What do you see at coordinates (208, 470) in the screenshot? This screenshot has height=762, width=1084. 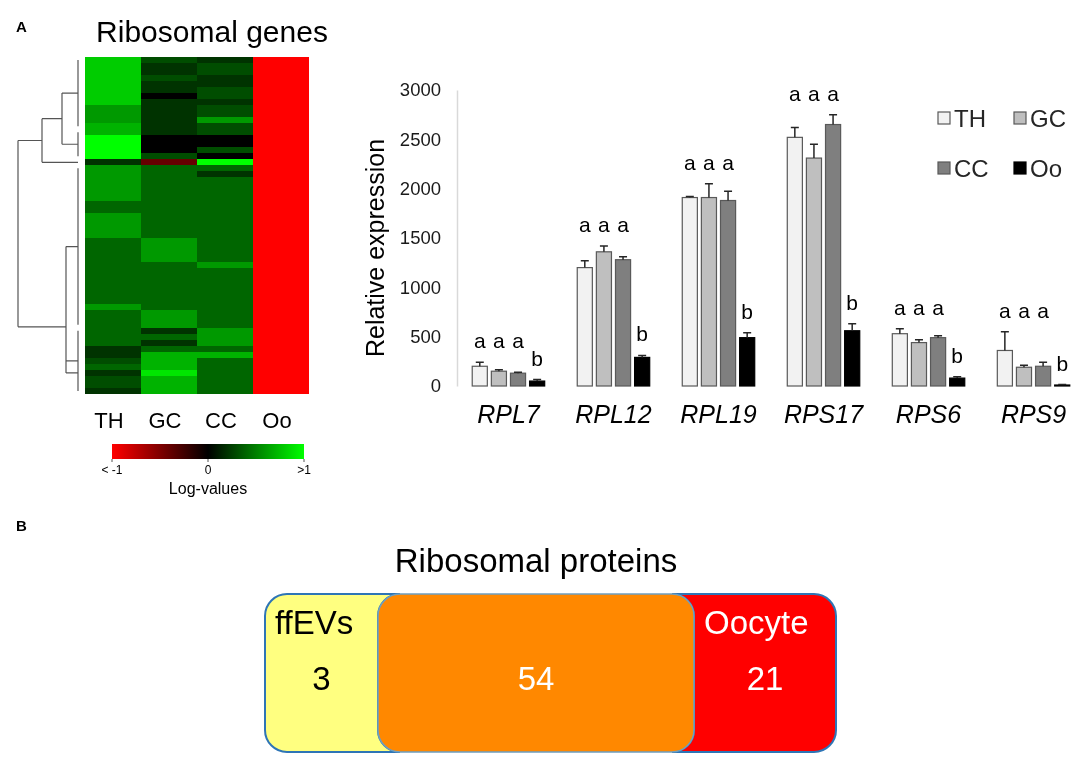 I see `color-bar-label: 0` at bounding box center [208, 470].